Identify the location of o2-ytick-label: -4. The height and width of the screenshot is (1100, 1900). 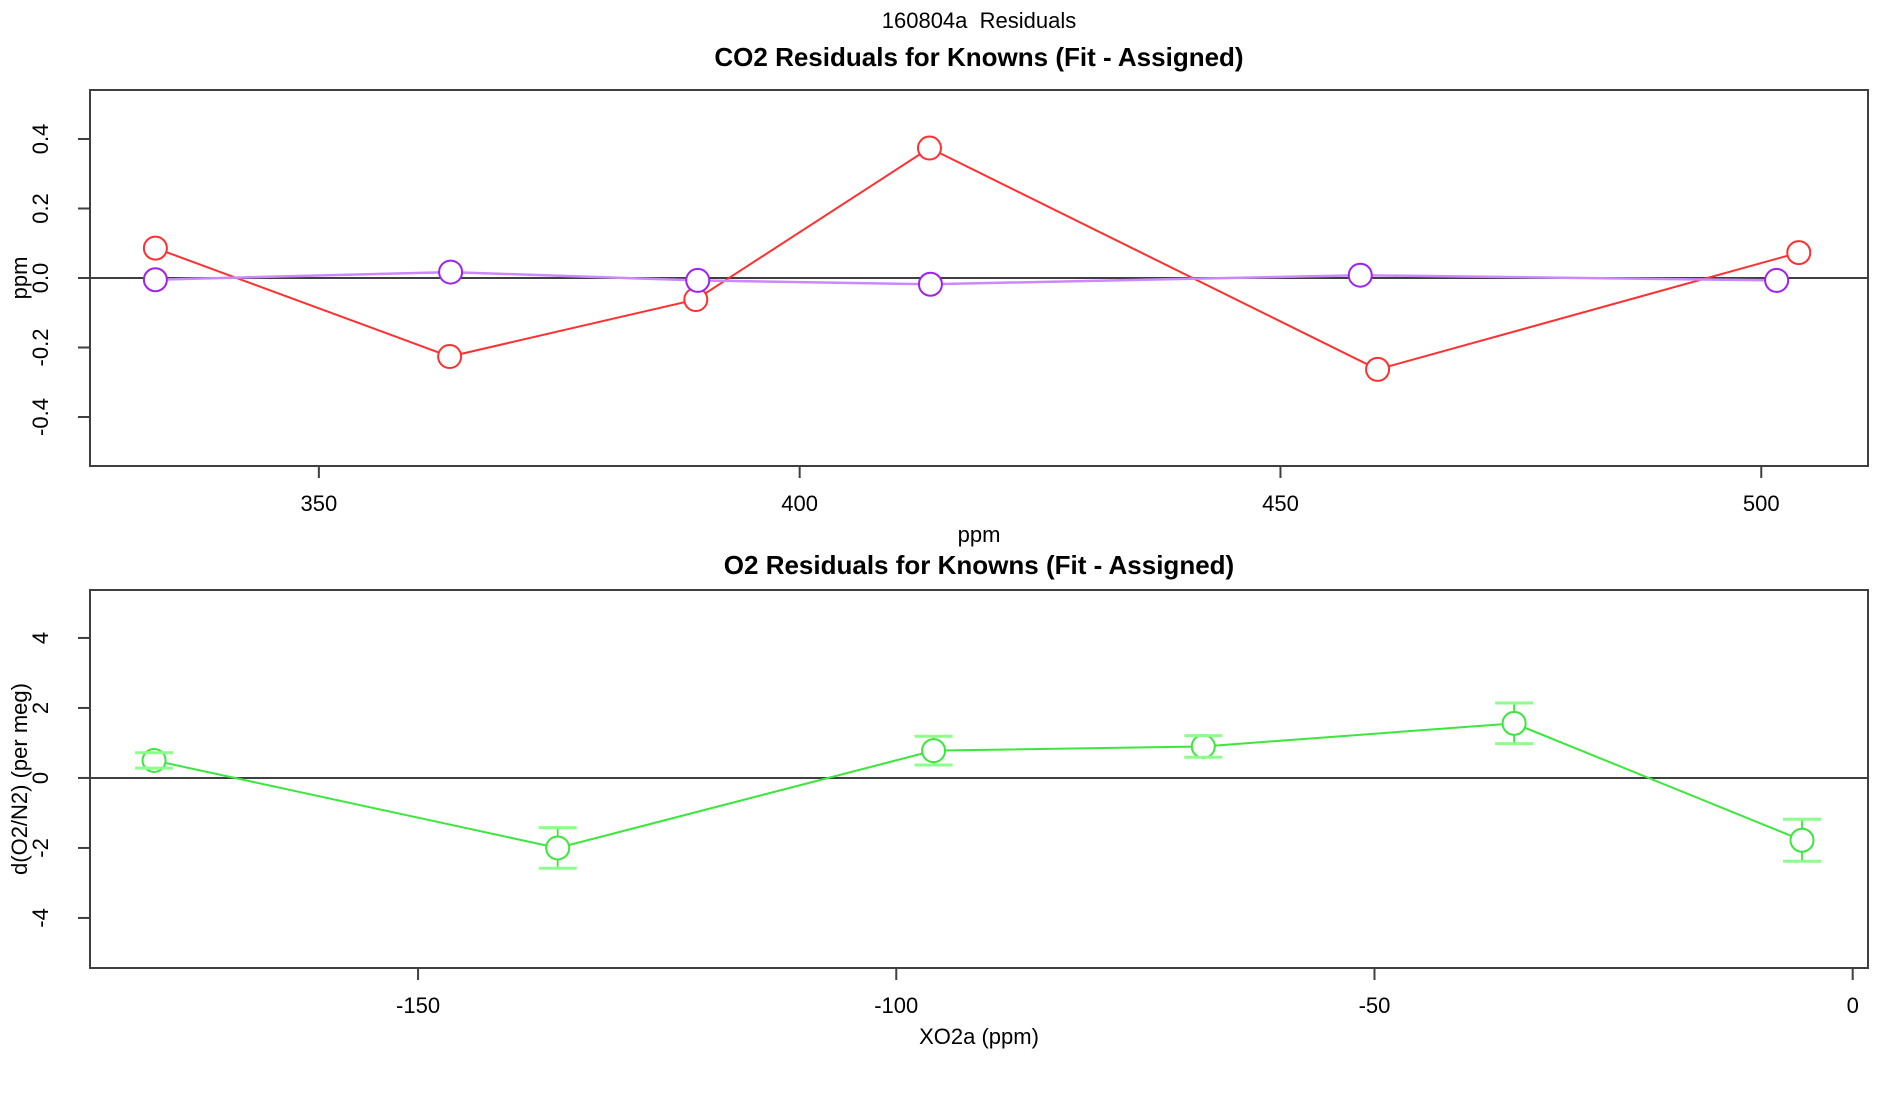
(40, 918).